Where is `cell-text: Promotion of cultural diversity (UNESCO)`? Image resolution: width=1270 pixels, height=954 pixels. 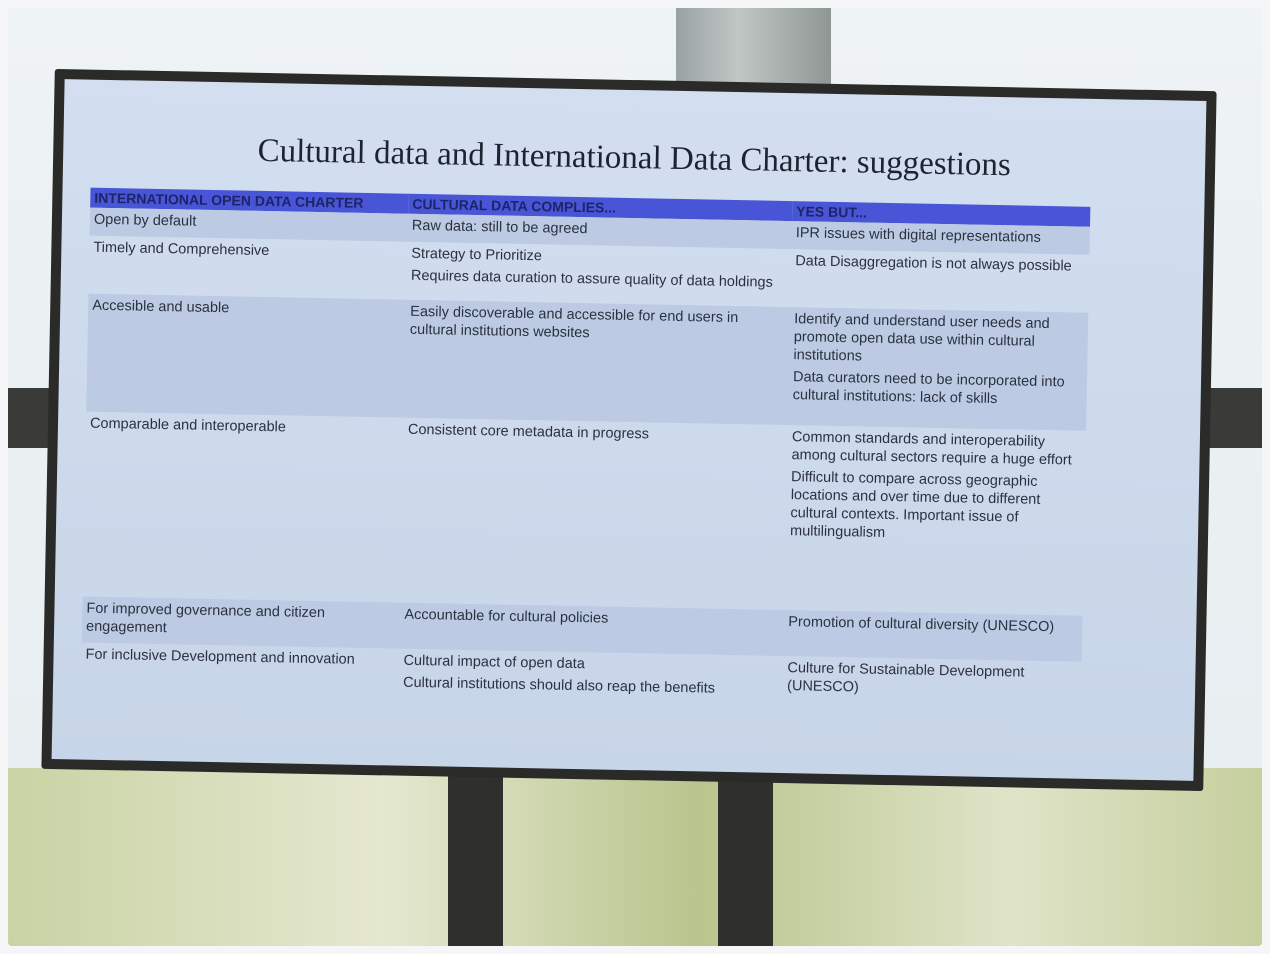 cell-text: Promotion of cultural diversity (UNESCO) is located at coordinates (921, 625).